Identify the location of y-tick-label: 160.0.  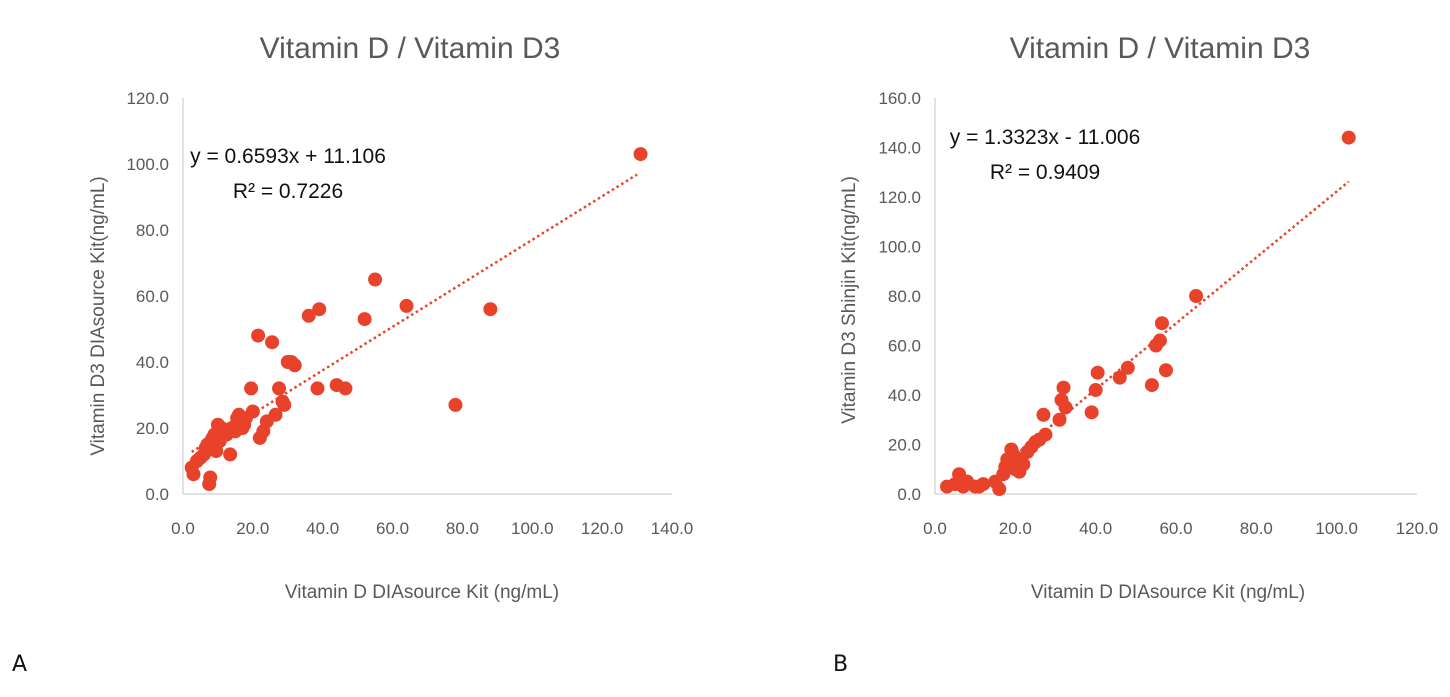
(899, 98).